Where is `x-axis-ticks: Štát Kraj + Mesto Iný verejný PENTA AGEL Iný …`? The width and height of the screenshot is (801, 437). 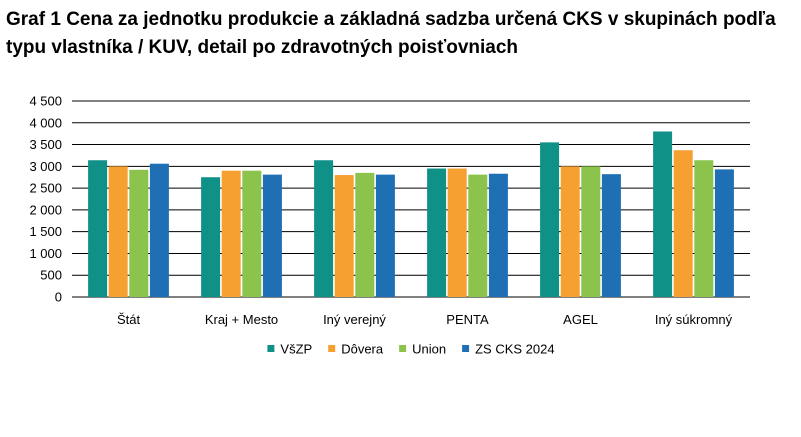 x-axis-ticks: Štát Kraj + Mesto Iný verejný PENTA AGEL Iný … is located at coordinates (425, 319).